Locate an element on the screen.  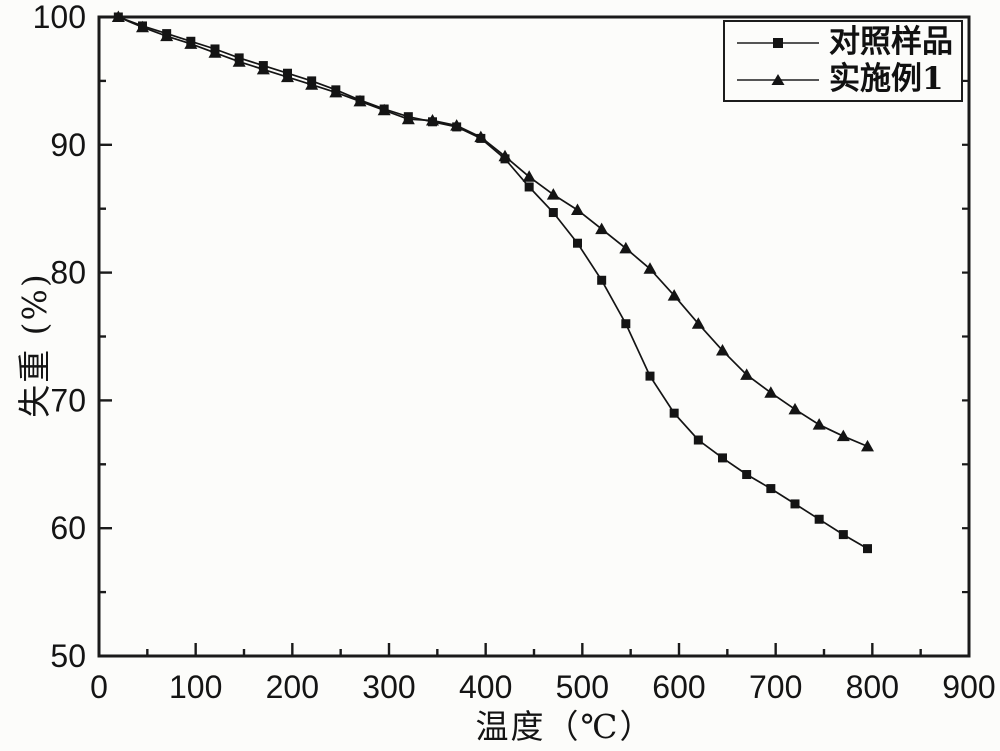
y-axis-label: 失重 (%) is located at coordinates (34, 345).